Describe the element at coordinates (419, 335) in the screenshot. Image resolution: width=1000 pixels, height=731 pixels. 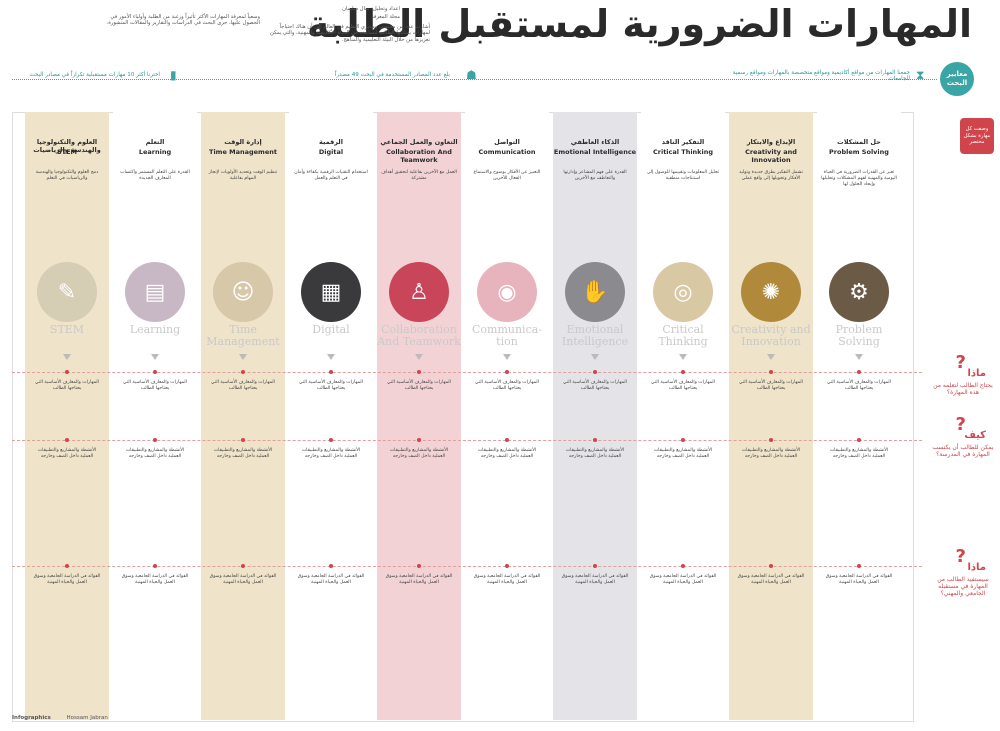
I see `skill-ghost-label: Collaboration And Teamwork` at that location.